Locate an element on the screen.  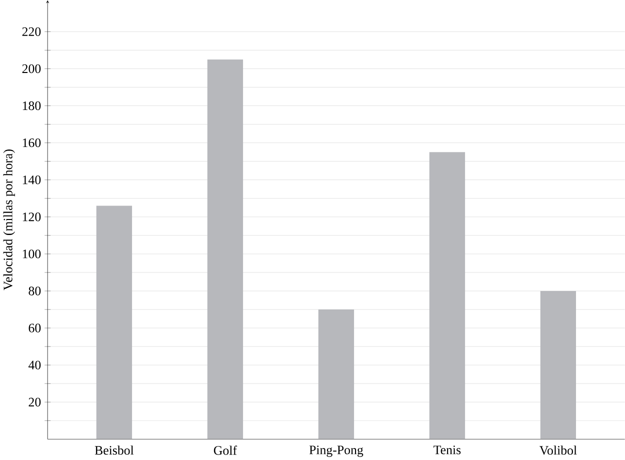
x-tick-label: Tenis is located at coordinates (447, 450).